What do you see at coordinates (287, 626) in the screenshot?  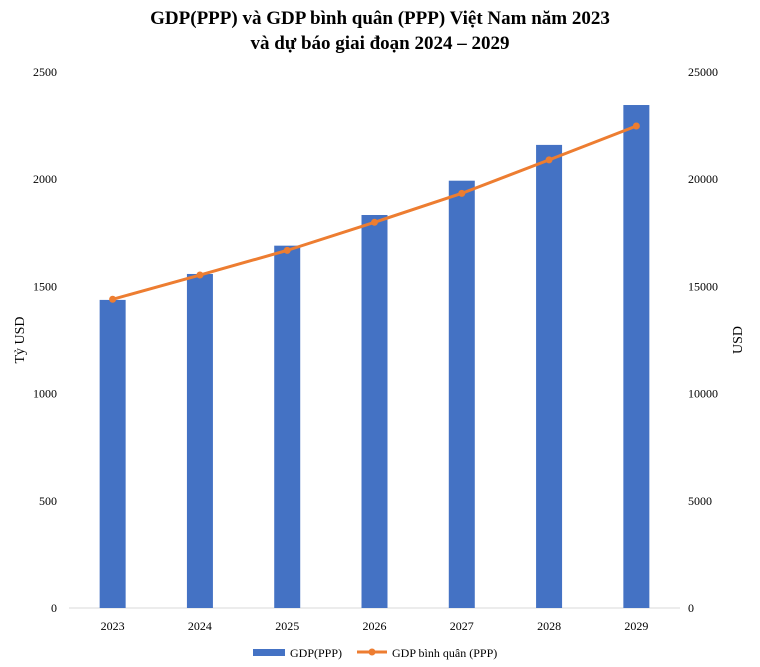 I see `x-tick-label: 2025` at bounding box center [287, 626].